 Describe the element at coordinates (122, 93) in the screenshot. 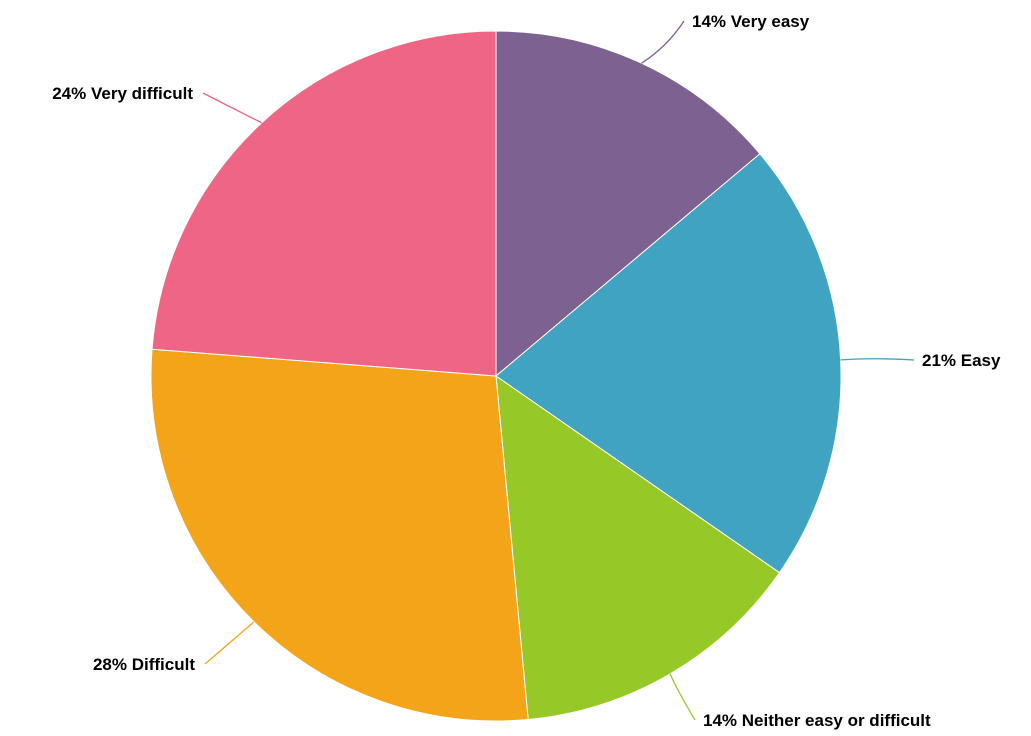

I see `slice-label-very-difficult: 24% Very difficult` at that location.